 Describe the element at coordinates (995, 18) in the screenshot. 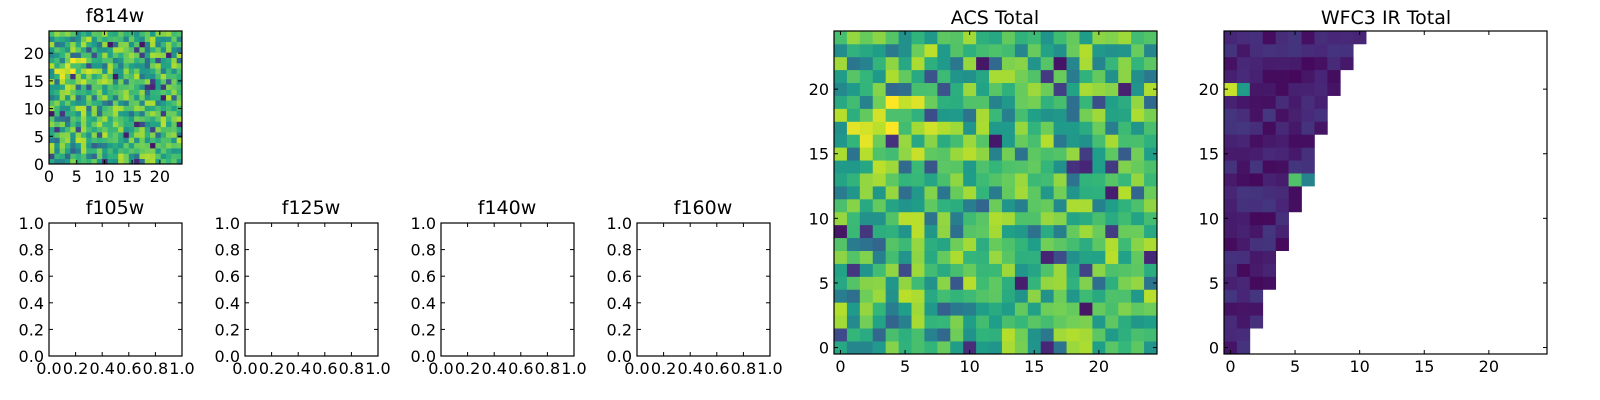

I see `panel-title: ACS Total` at that location.